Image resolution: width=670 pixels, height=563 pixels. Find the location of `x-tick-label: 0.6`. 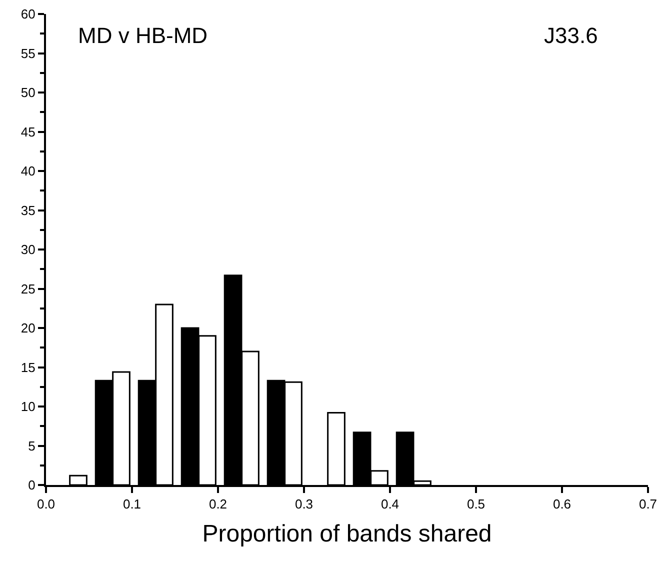

x-tick-label: 0.6 is located at coordinates (562, 504).